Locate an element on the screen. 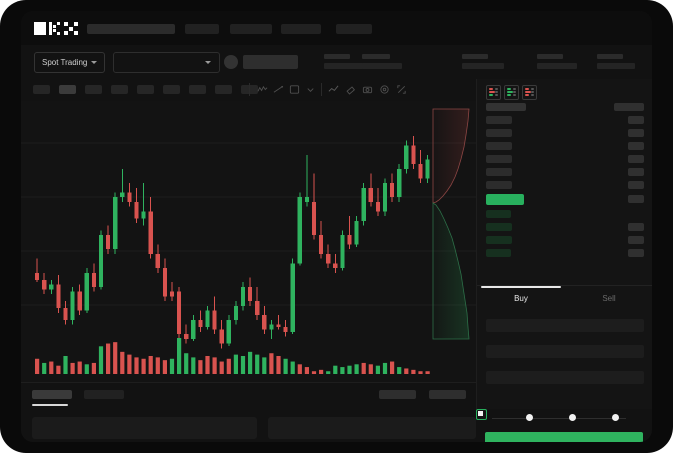 This screenshot has width=673, height=453. stat-24h-low is located at coordinates (557, 61).